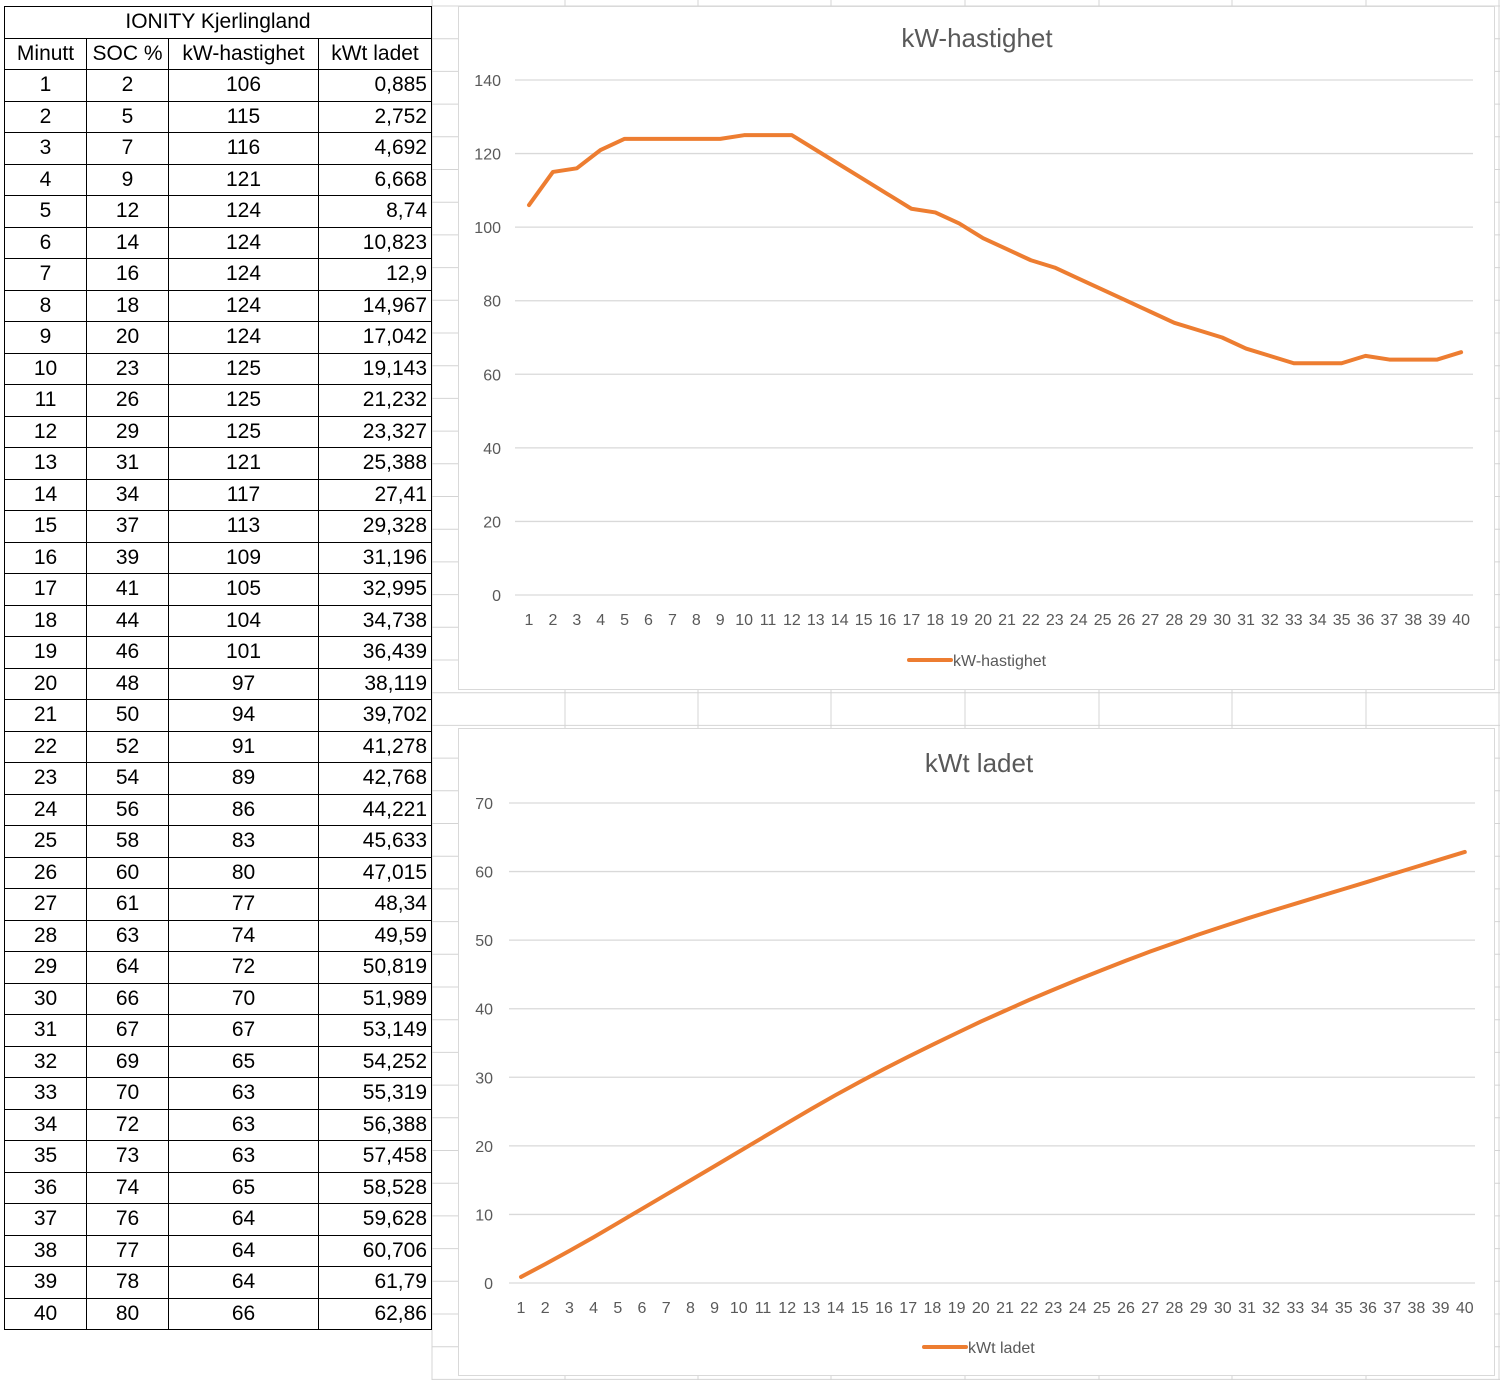  I want to click on cell-minutt: 20, so click(45, 683).